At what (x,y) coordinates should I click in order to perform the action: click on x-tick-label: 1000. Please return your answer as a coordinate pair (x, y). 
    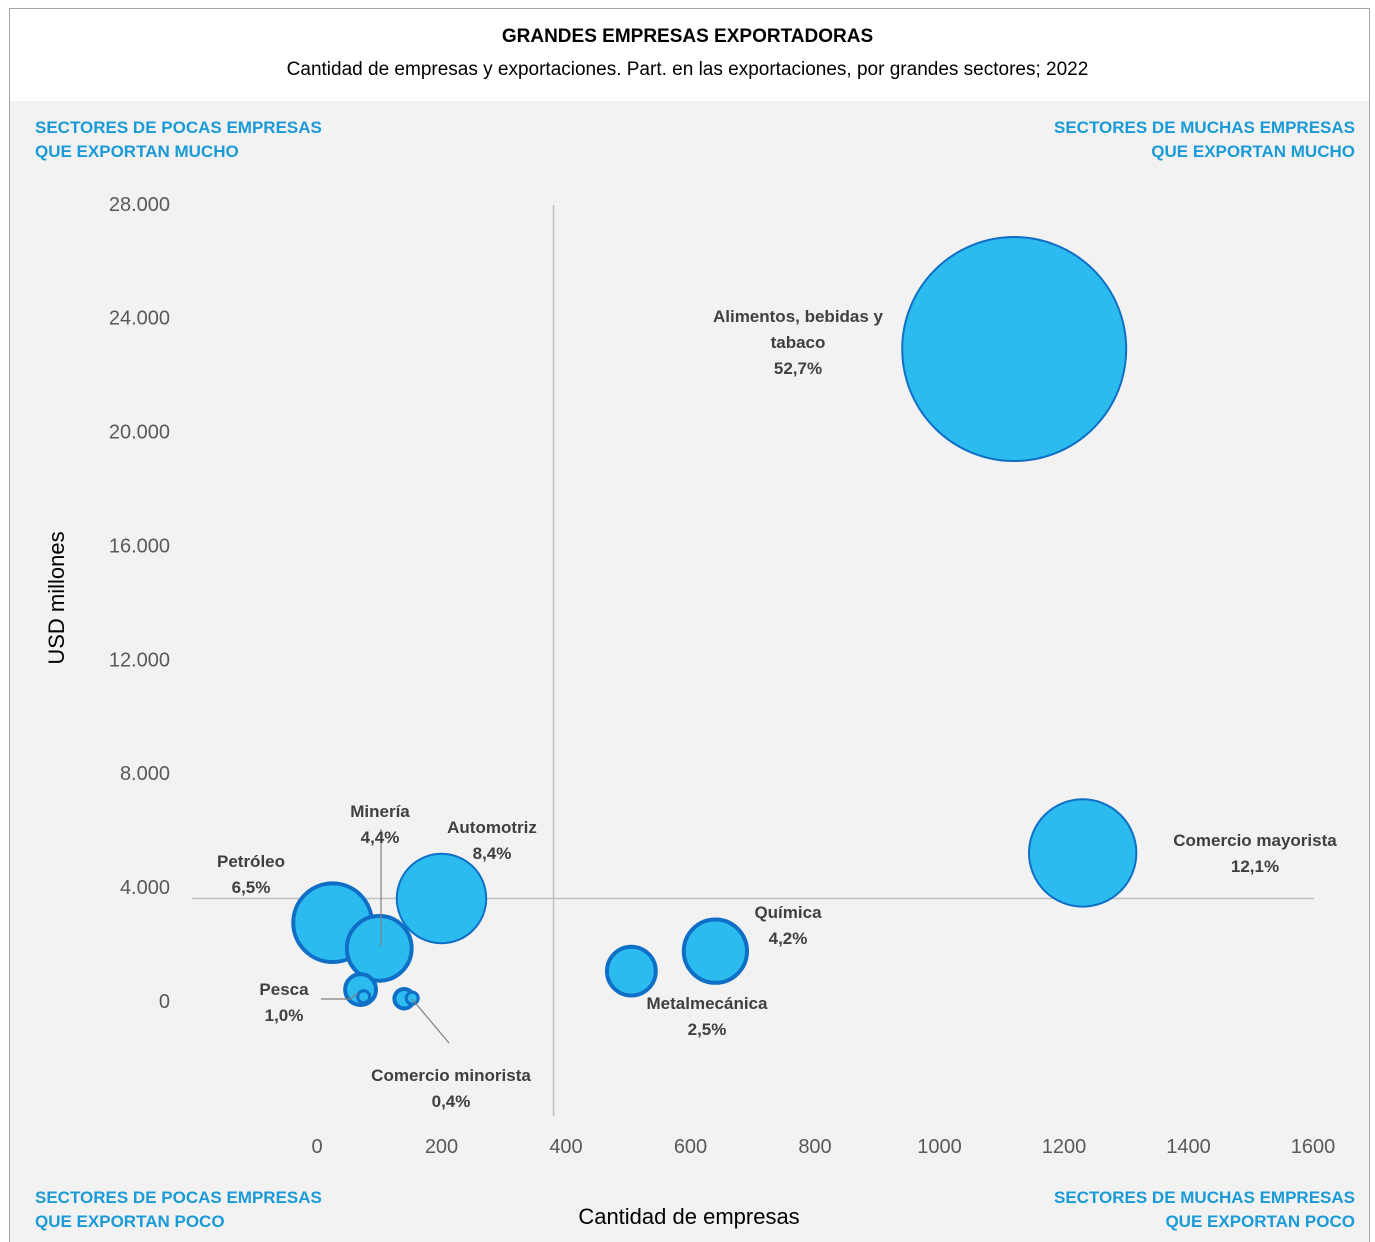
    Looking at the image, I should click on (939, 1147).